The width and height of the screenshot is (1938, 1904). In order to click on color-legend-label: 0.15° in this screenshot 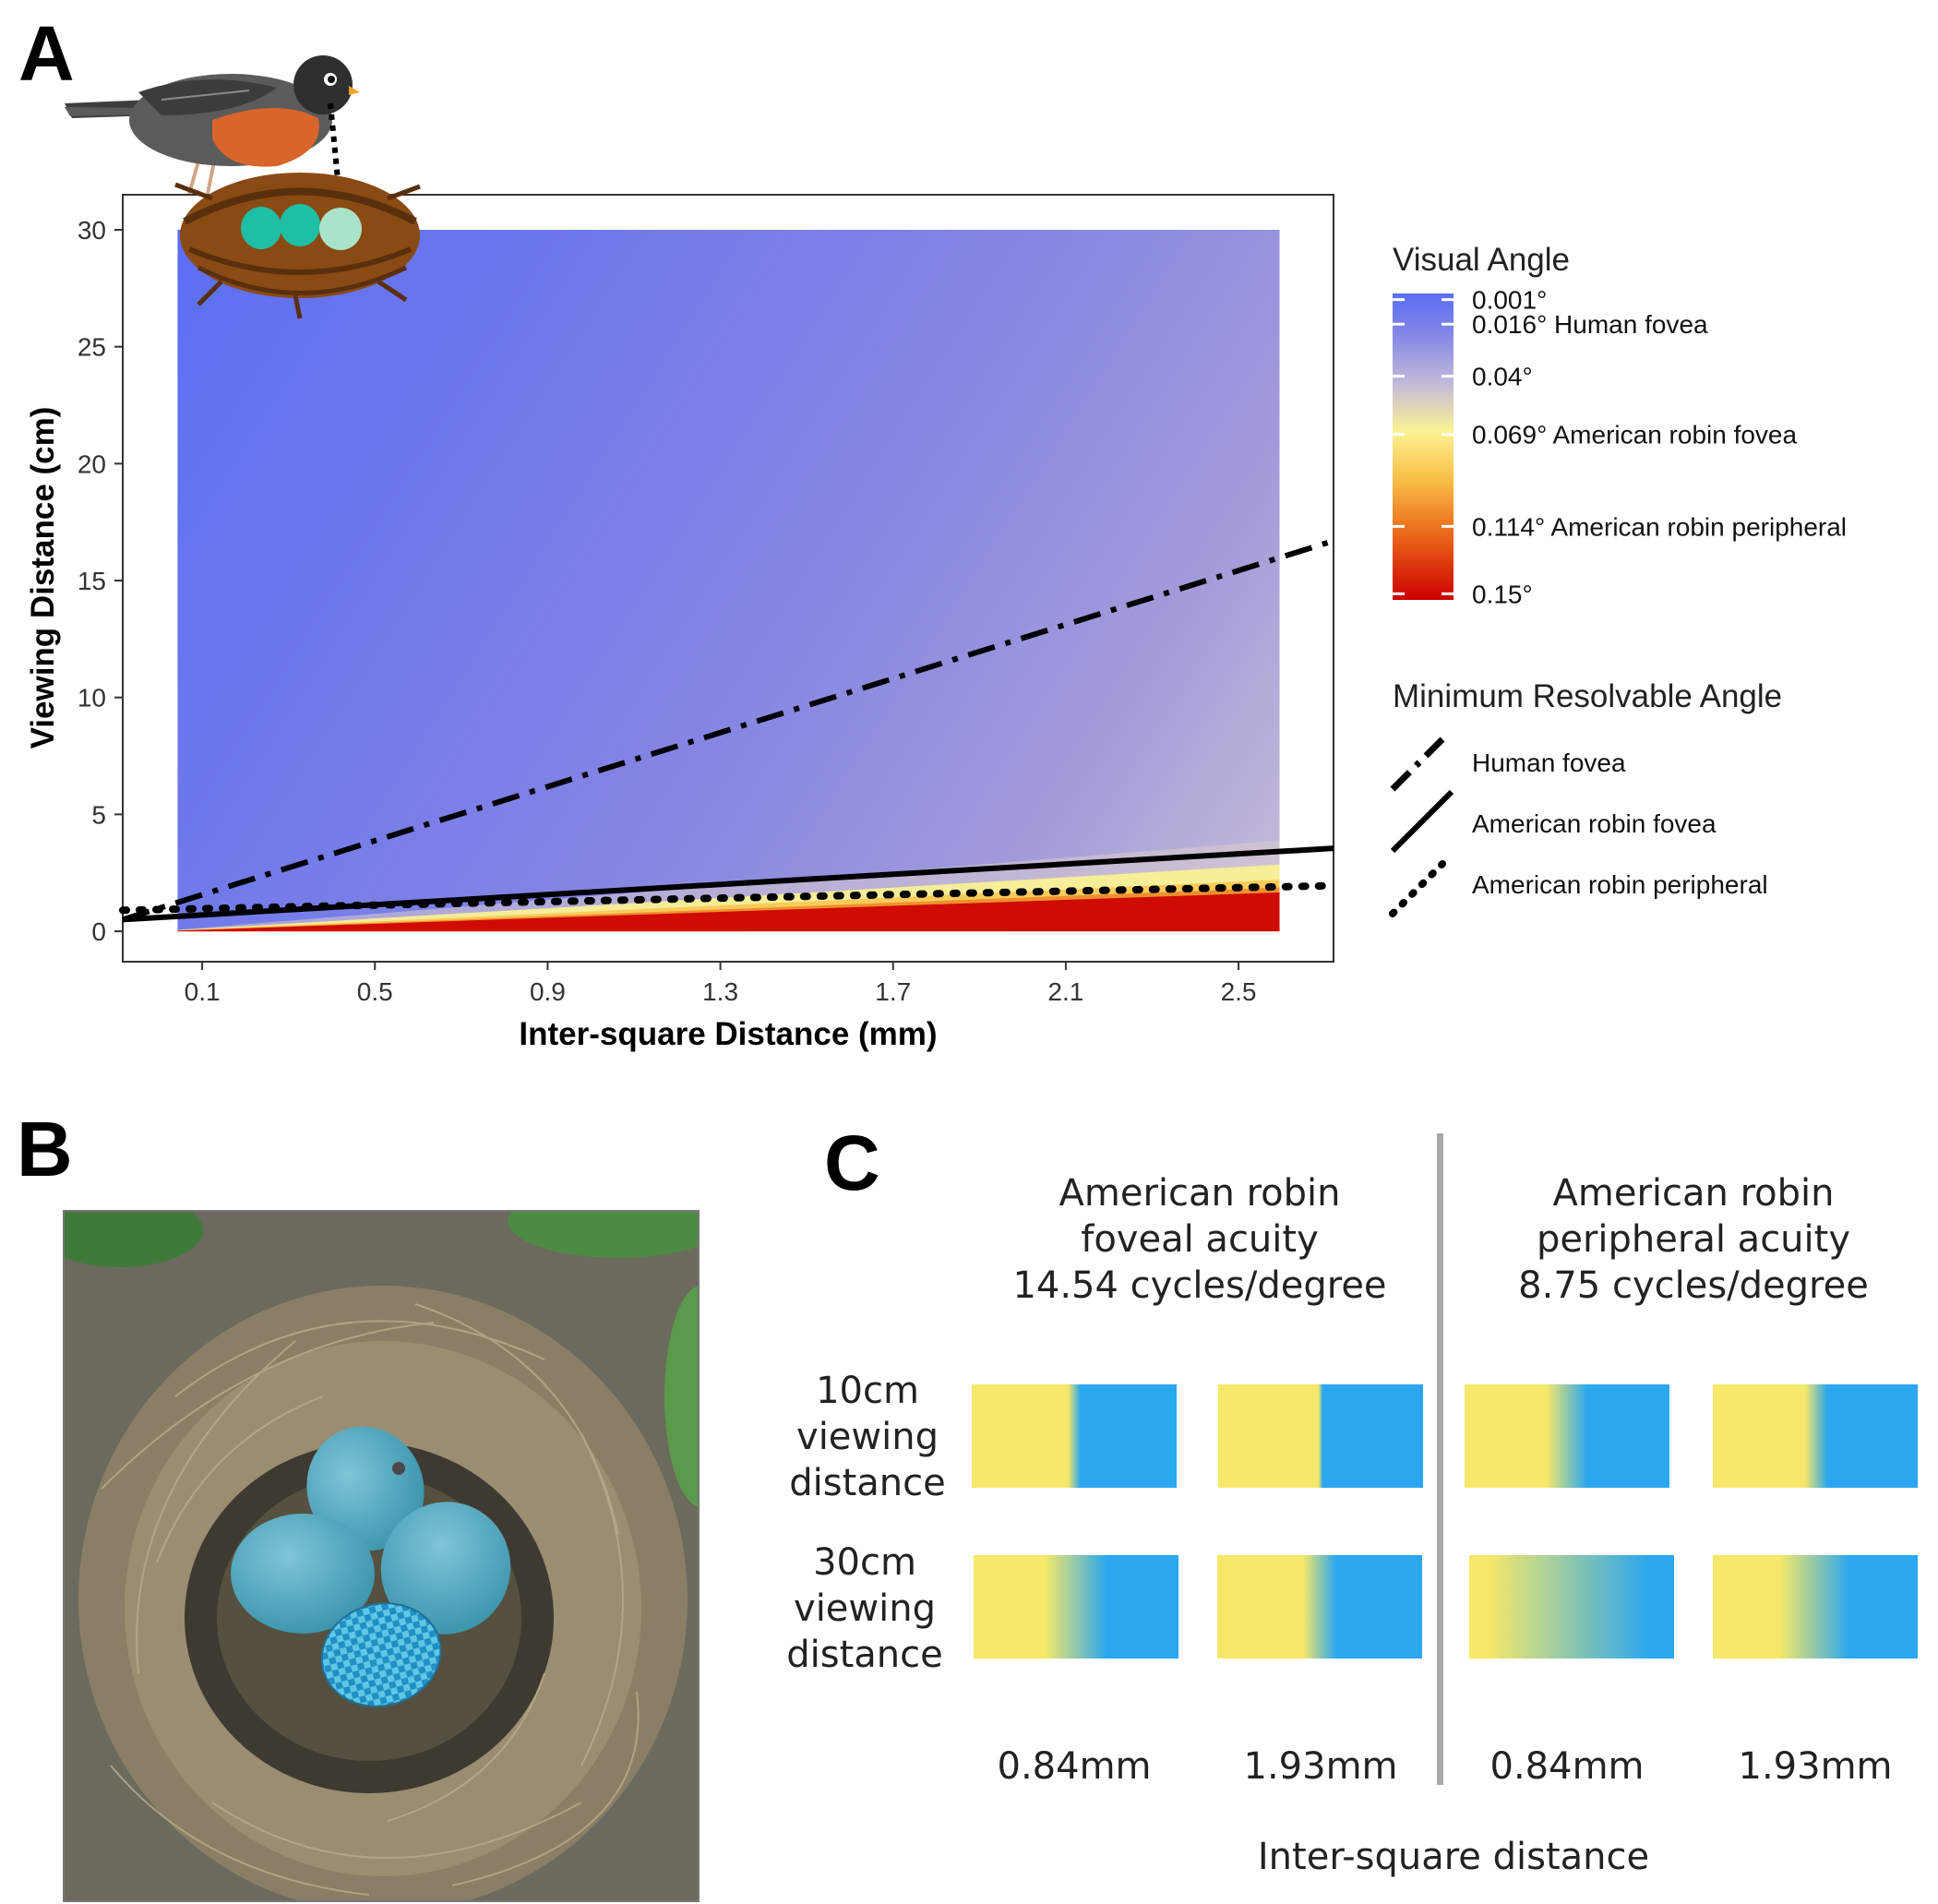, I will do `click(1502, 594)`.